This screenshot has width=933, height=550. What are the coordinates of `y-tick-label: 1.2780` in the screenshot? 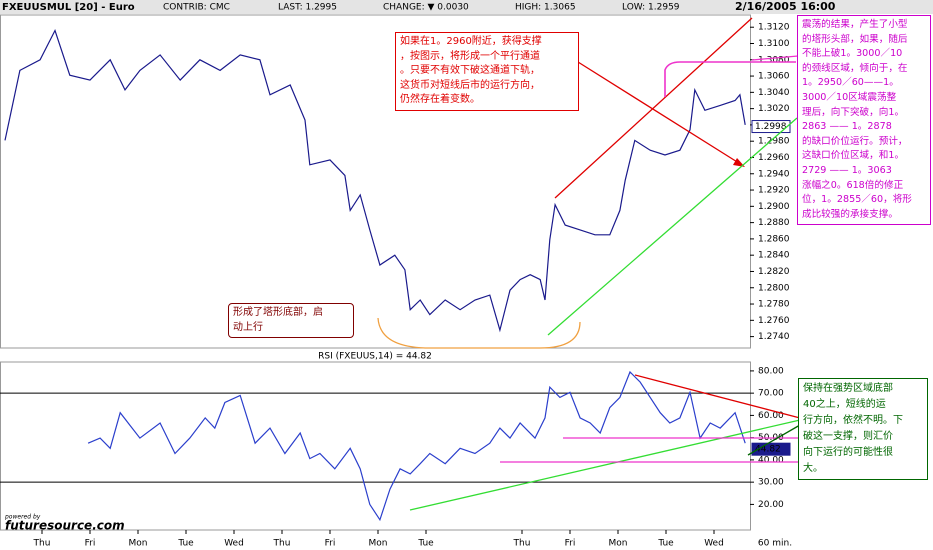 It's located at (774, 305).